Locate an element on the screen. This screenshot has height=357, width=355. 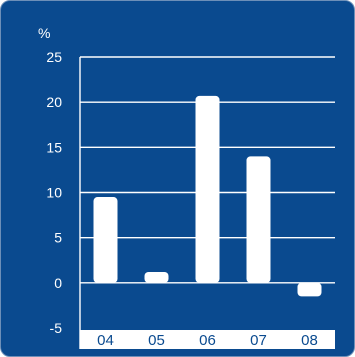
x-tick-label-06: 06 is located at coordinates (207, 340).